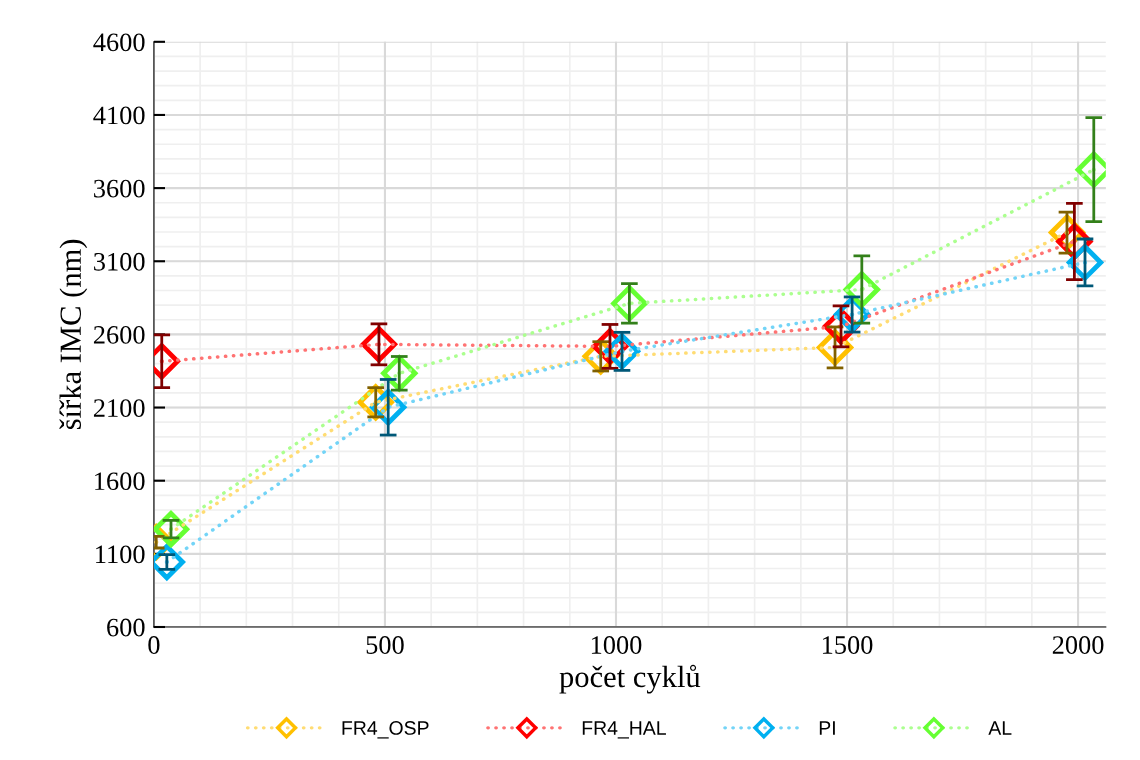  What do you see at coordinates (120, 554) in the screenshot?
I see `y-tick-label: 1100` at bounding box center [120, 554].